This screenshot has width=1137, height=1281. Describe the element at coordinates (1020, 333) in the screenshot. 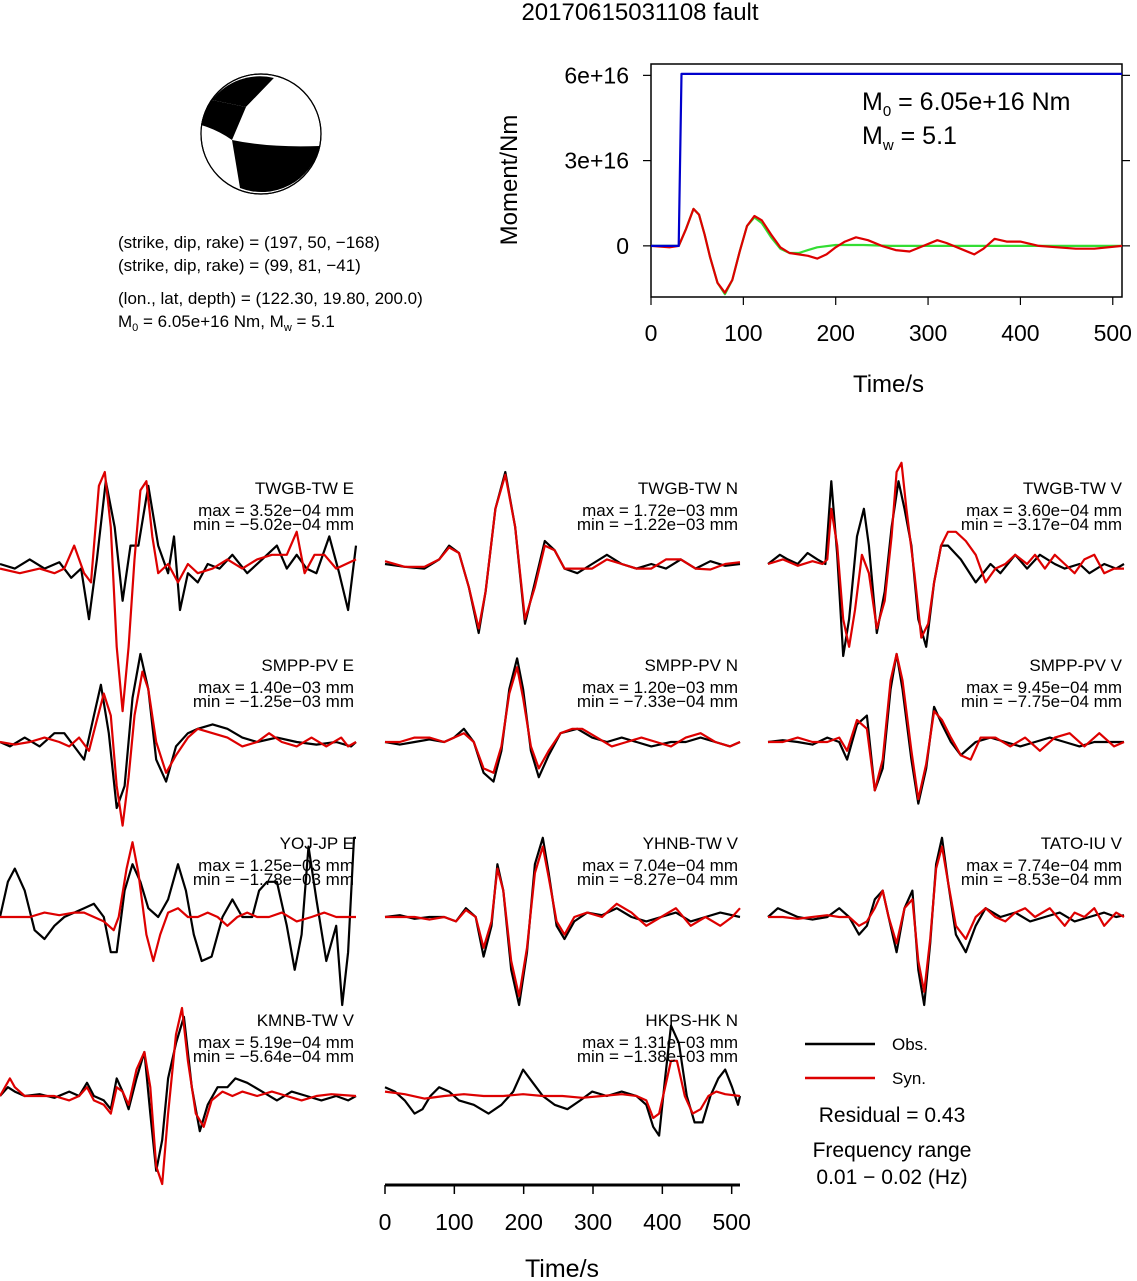

I see `moment-xtick-label: 400` at that location.